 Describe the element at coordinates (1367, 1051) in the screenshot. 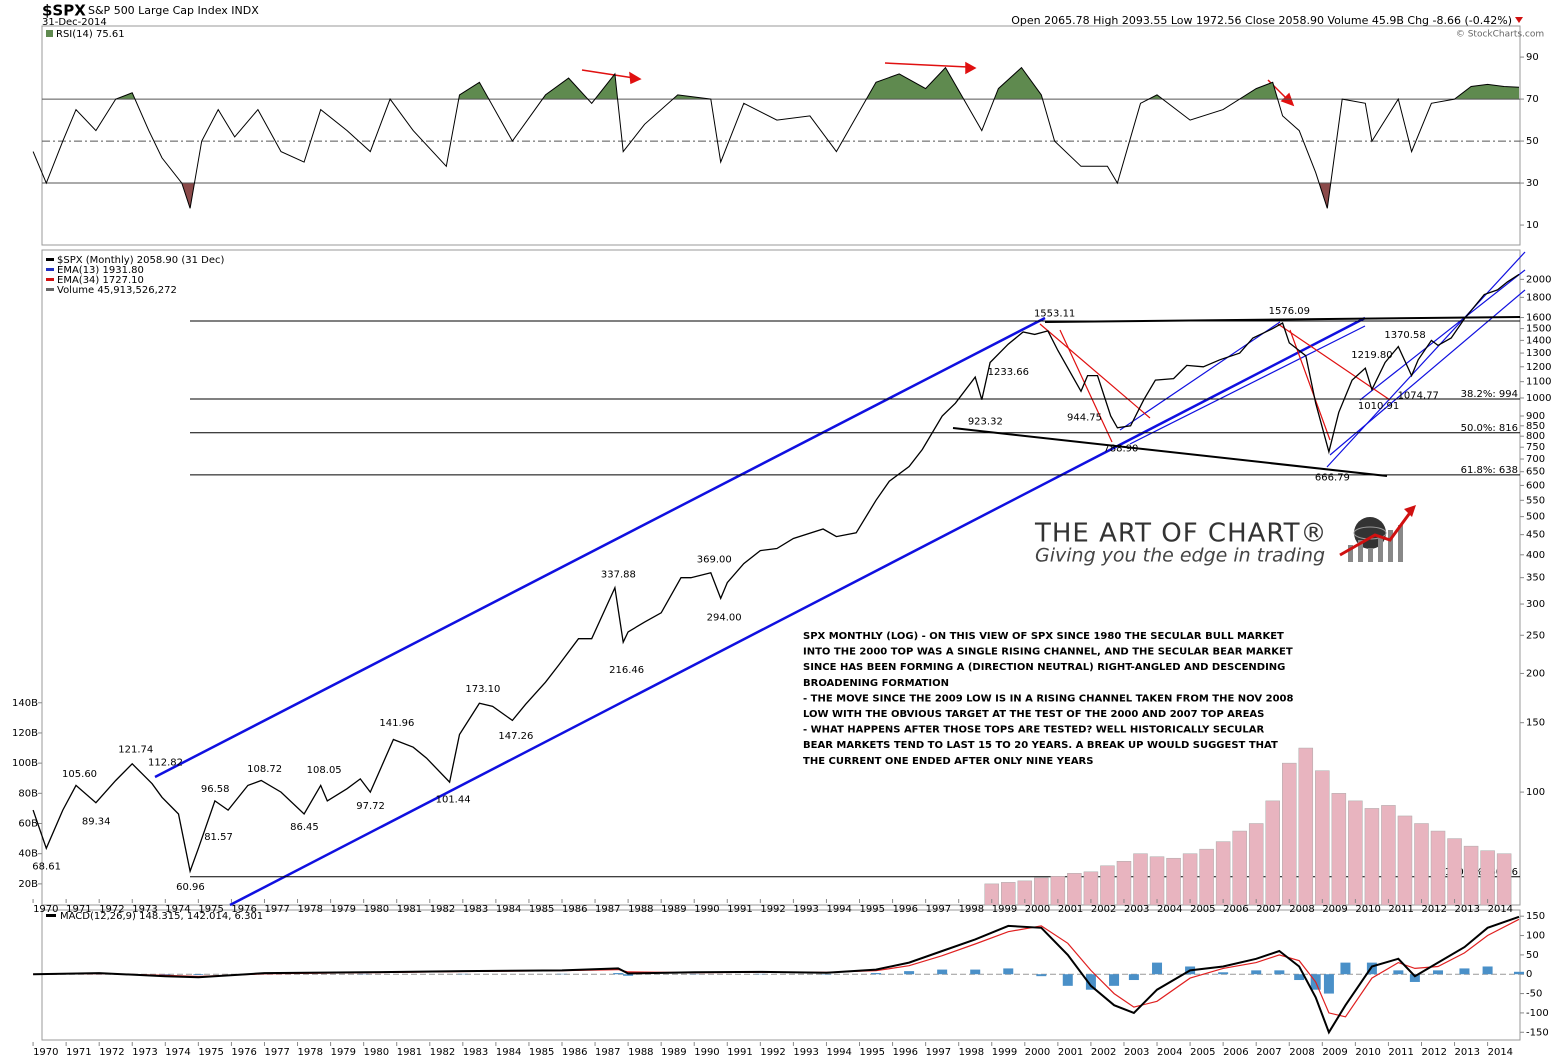

I see `x-tick-label: 2010` at that location.